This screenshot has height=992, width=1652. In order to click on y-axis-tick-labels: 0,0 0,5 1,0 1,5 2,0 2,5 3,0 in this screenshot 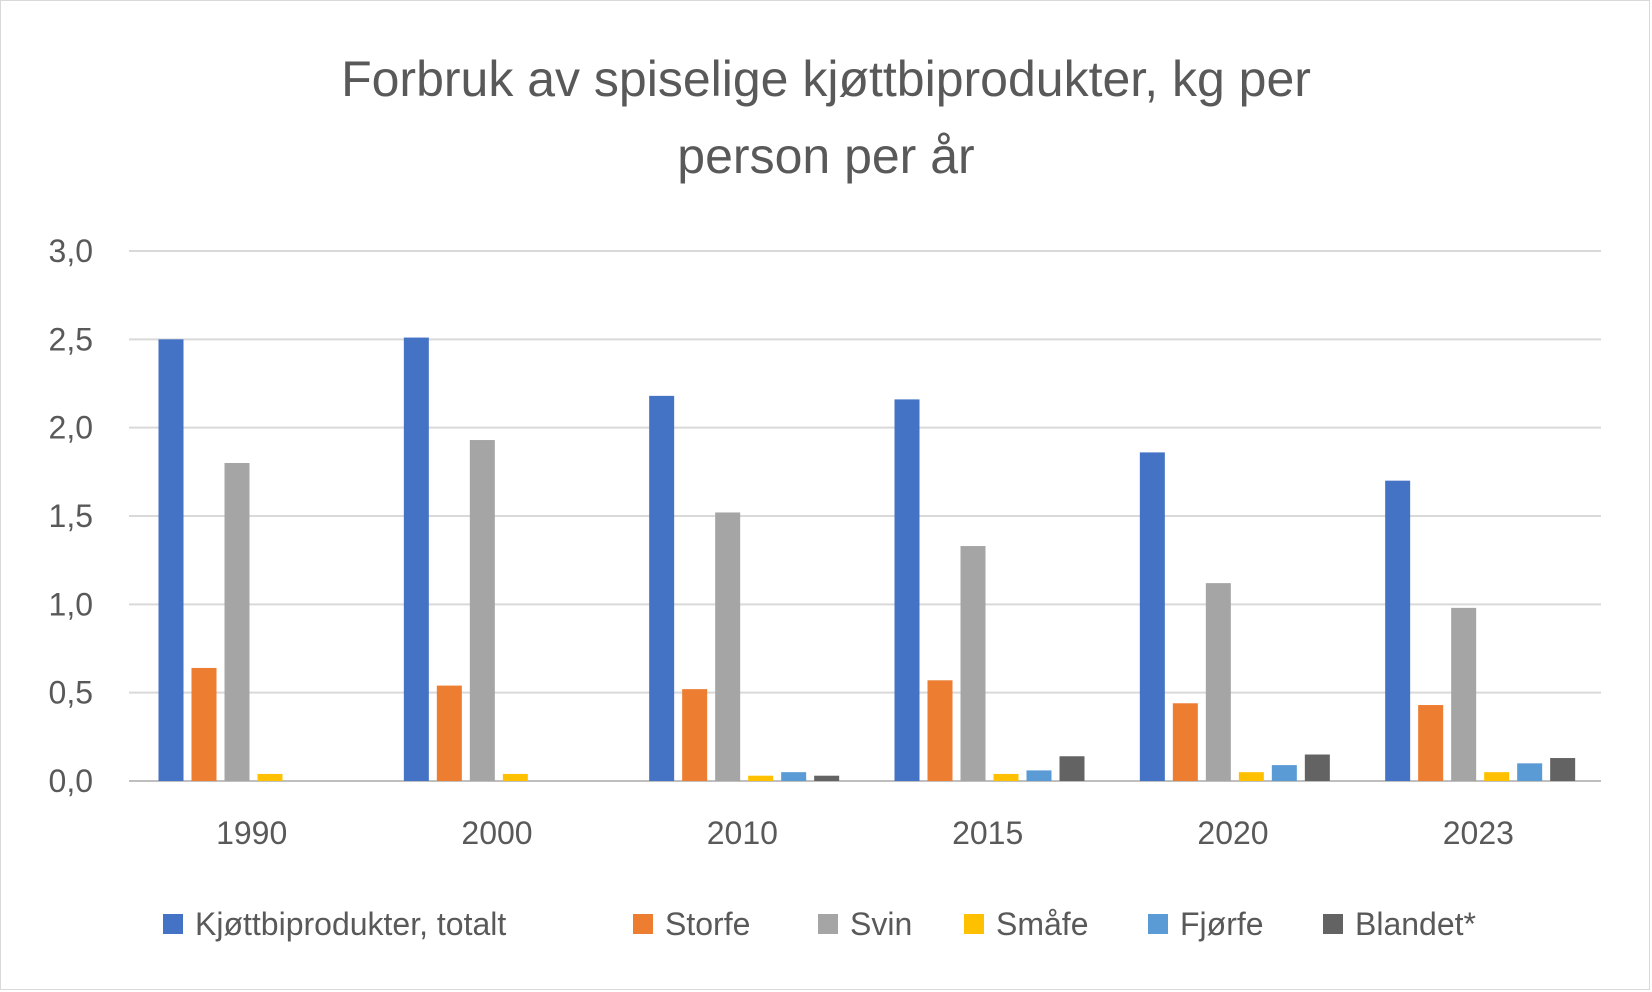, I will do `click(71, 516)`.